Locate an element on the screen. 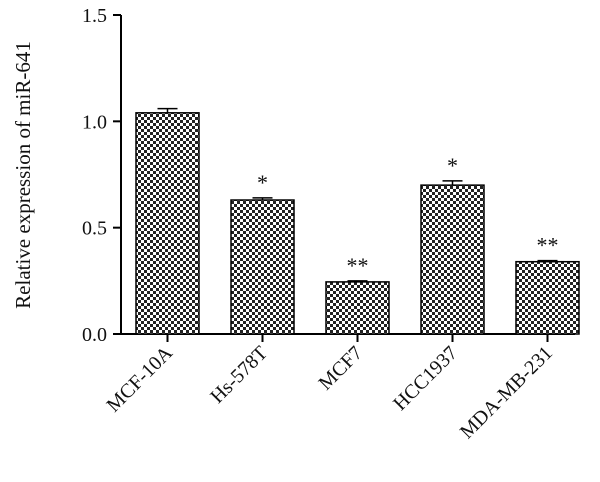 The height and width of the screenshot is (482, 600). y-tick-label: 1.5 is located at coordinates (94, 16).